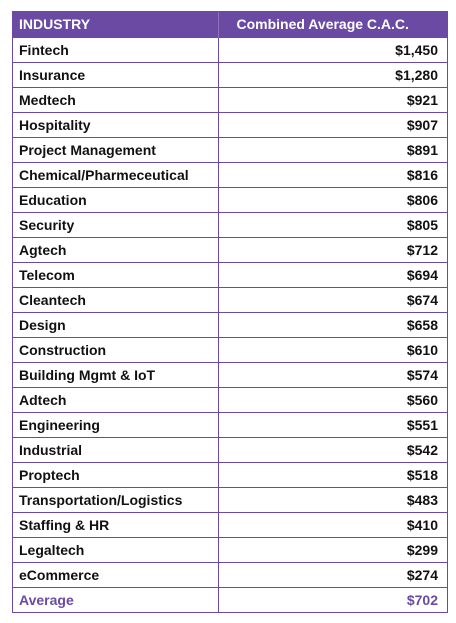 The width and height of the screenshot is (456, 623). I want to click on cac-value-cell: $518, so click(332, 474).